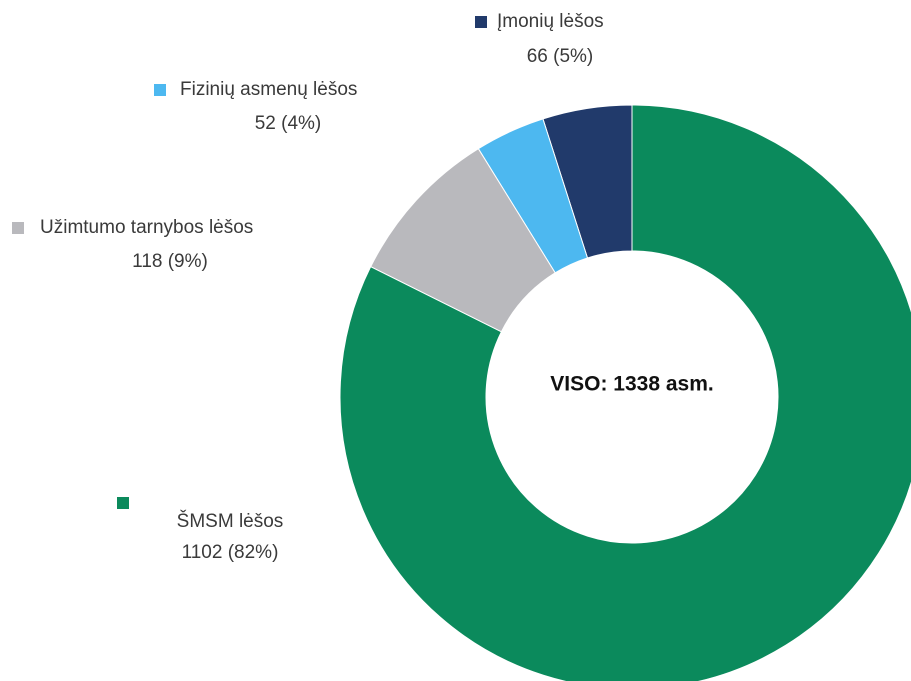 This screenshot has height=681, width=911. What do you see at coordinates (230, 552) in the screenshot?
I see `slice-value-label: 1102 (82%)` at bounding box center [230, 552].